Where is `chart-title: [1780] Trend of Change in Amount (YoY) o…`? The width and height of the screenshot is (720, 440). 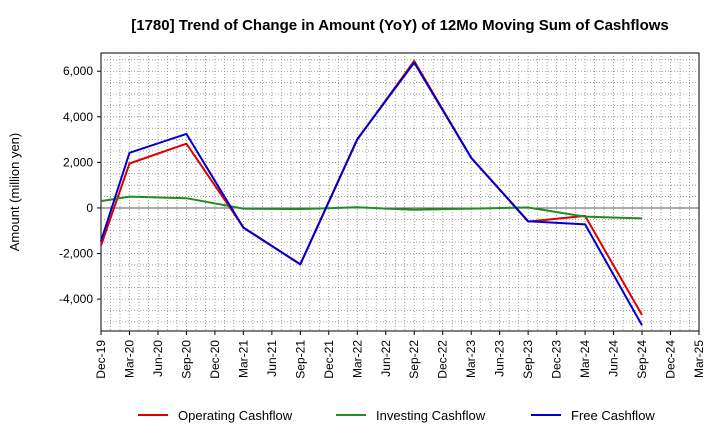
chart-title: [1780] Trend of Change in Amount (YoY) o… is located at coordinates (400, 25).